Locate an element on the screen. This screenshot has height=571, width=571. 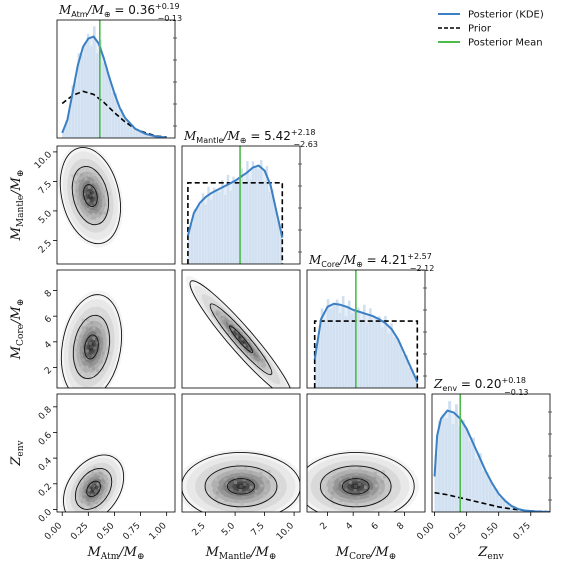
legend-label-1: Prior is located at coordinates (480, 29).